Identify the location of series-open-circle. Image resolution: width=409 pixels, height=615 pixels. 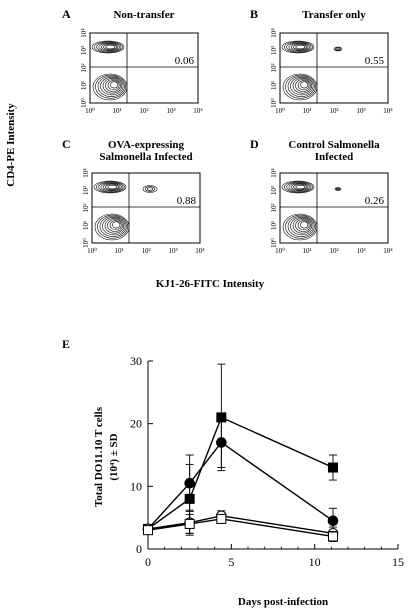
(240, 525).